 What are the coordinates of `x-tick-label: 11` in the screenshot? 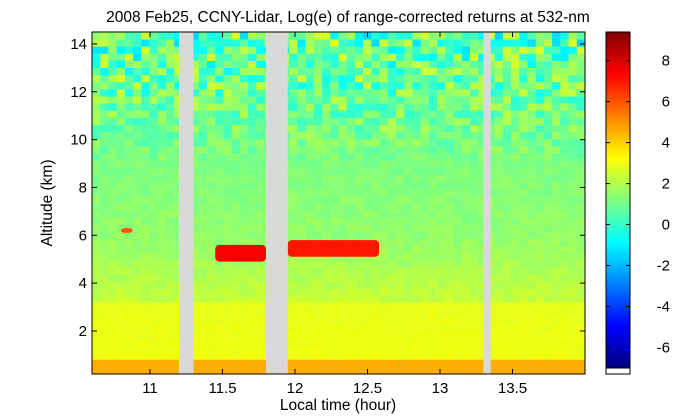 It's located at (150, 388).